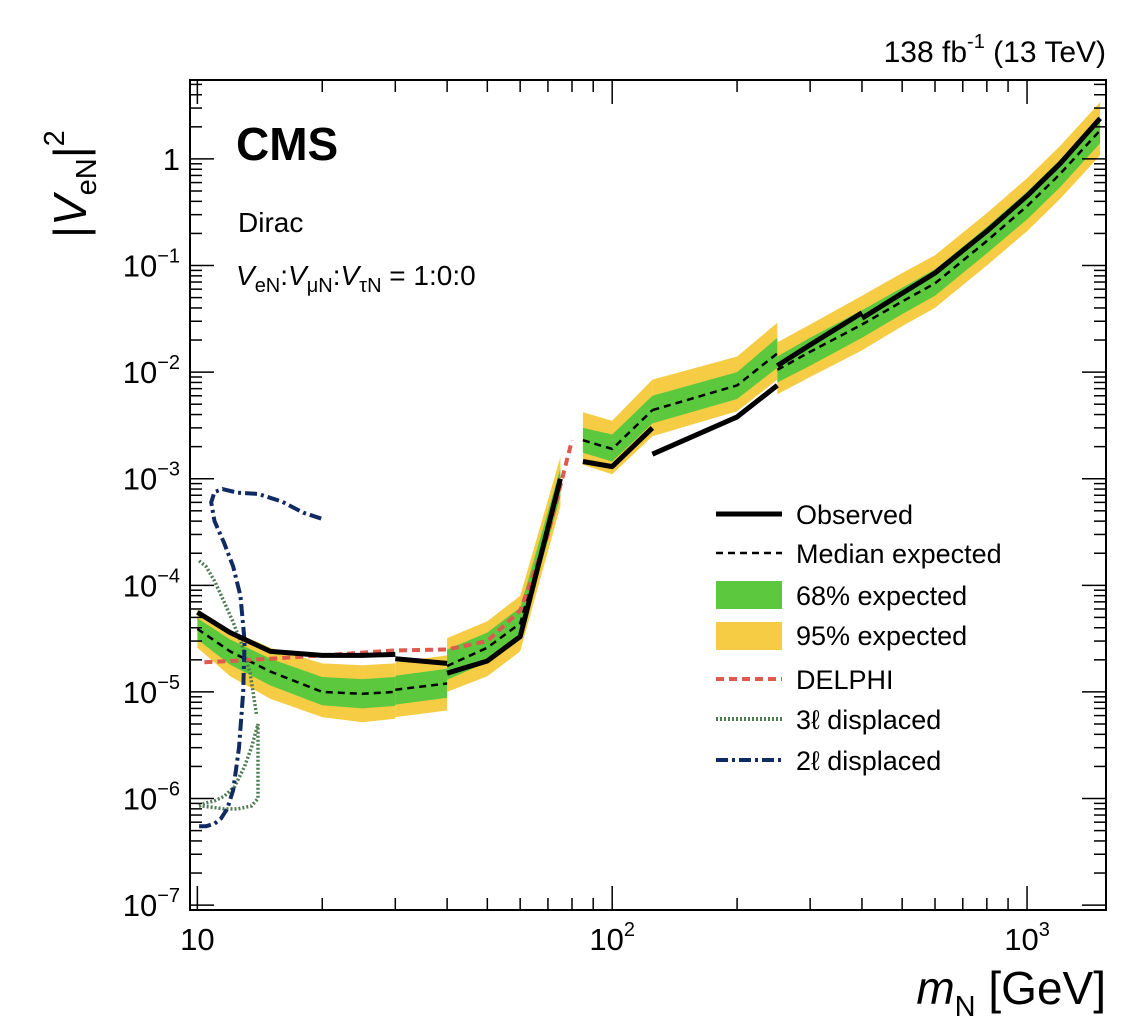 The width and height of the screenshot is (1130, 1034). What do you see at coordinates (151, 904) in the screenshot?
I see `y-tick-label: 10⁻⁷` at bounding box center [151, 904].